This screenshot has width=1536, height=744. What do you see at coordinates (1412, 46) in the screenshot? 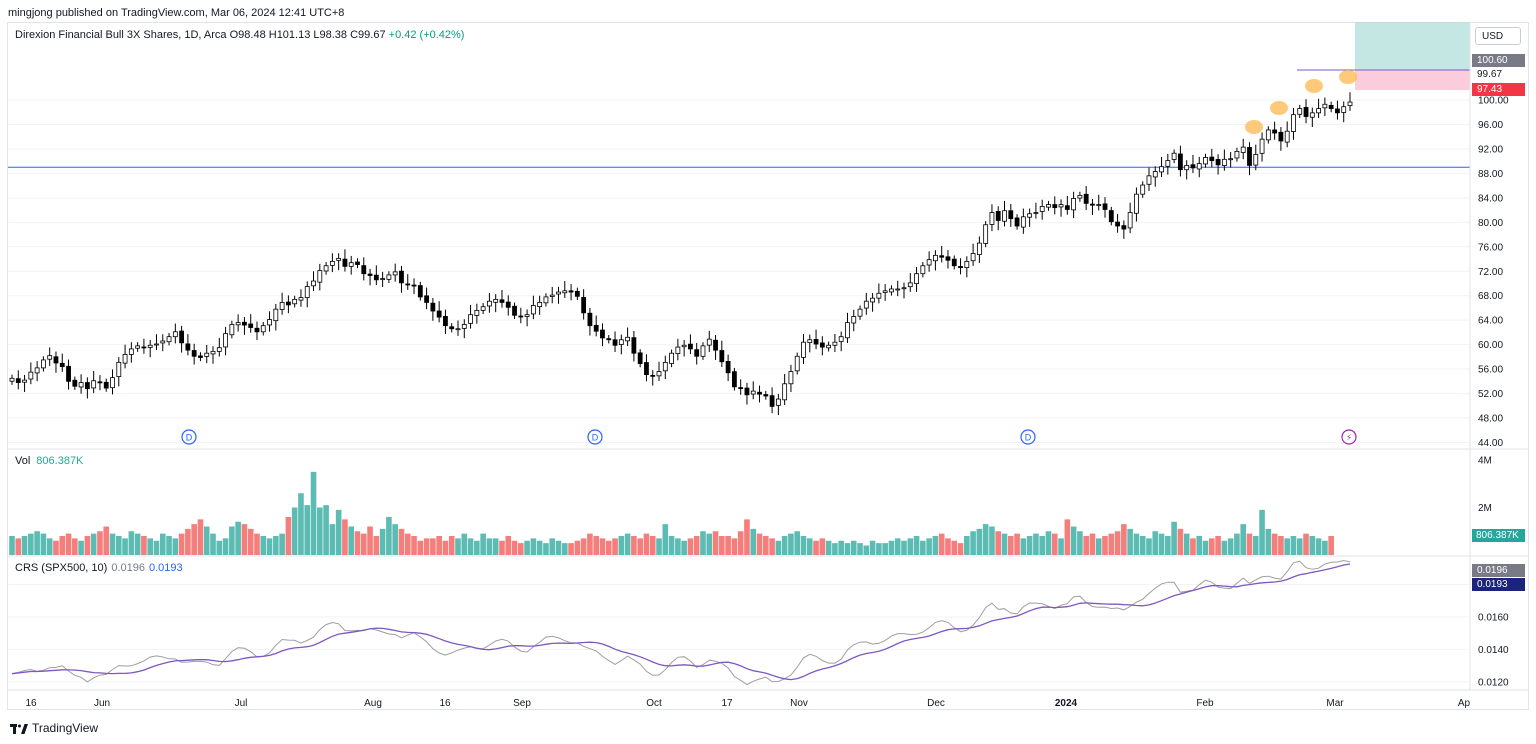
I see `target-zone` at bounding box center [1412, 46].